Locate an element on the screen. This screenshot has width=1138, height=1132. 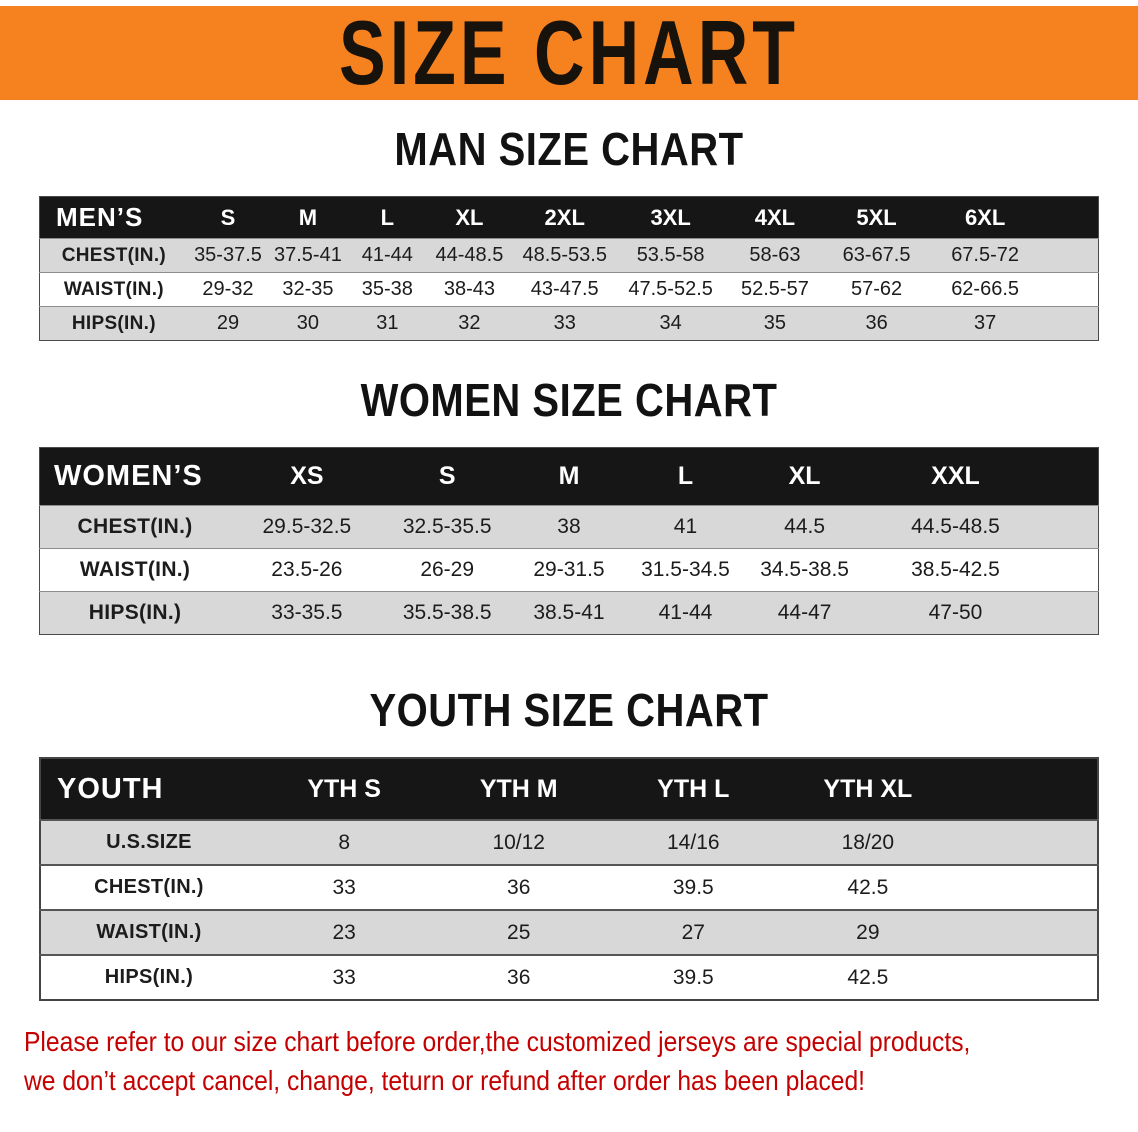
size-value-cell: 37.5-41 is located at coordinates (308, 255).